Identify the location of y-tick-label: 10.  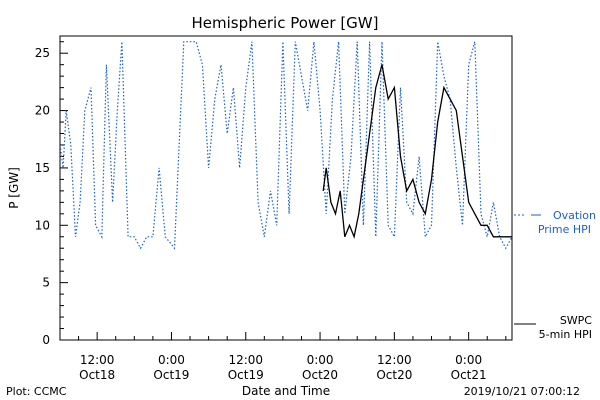
(42, 225).